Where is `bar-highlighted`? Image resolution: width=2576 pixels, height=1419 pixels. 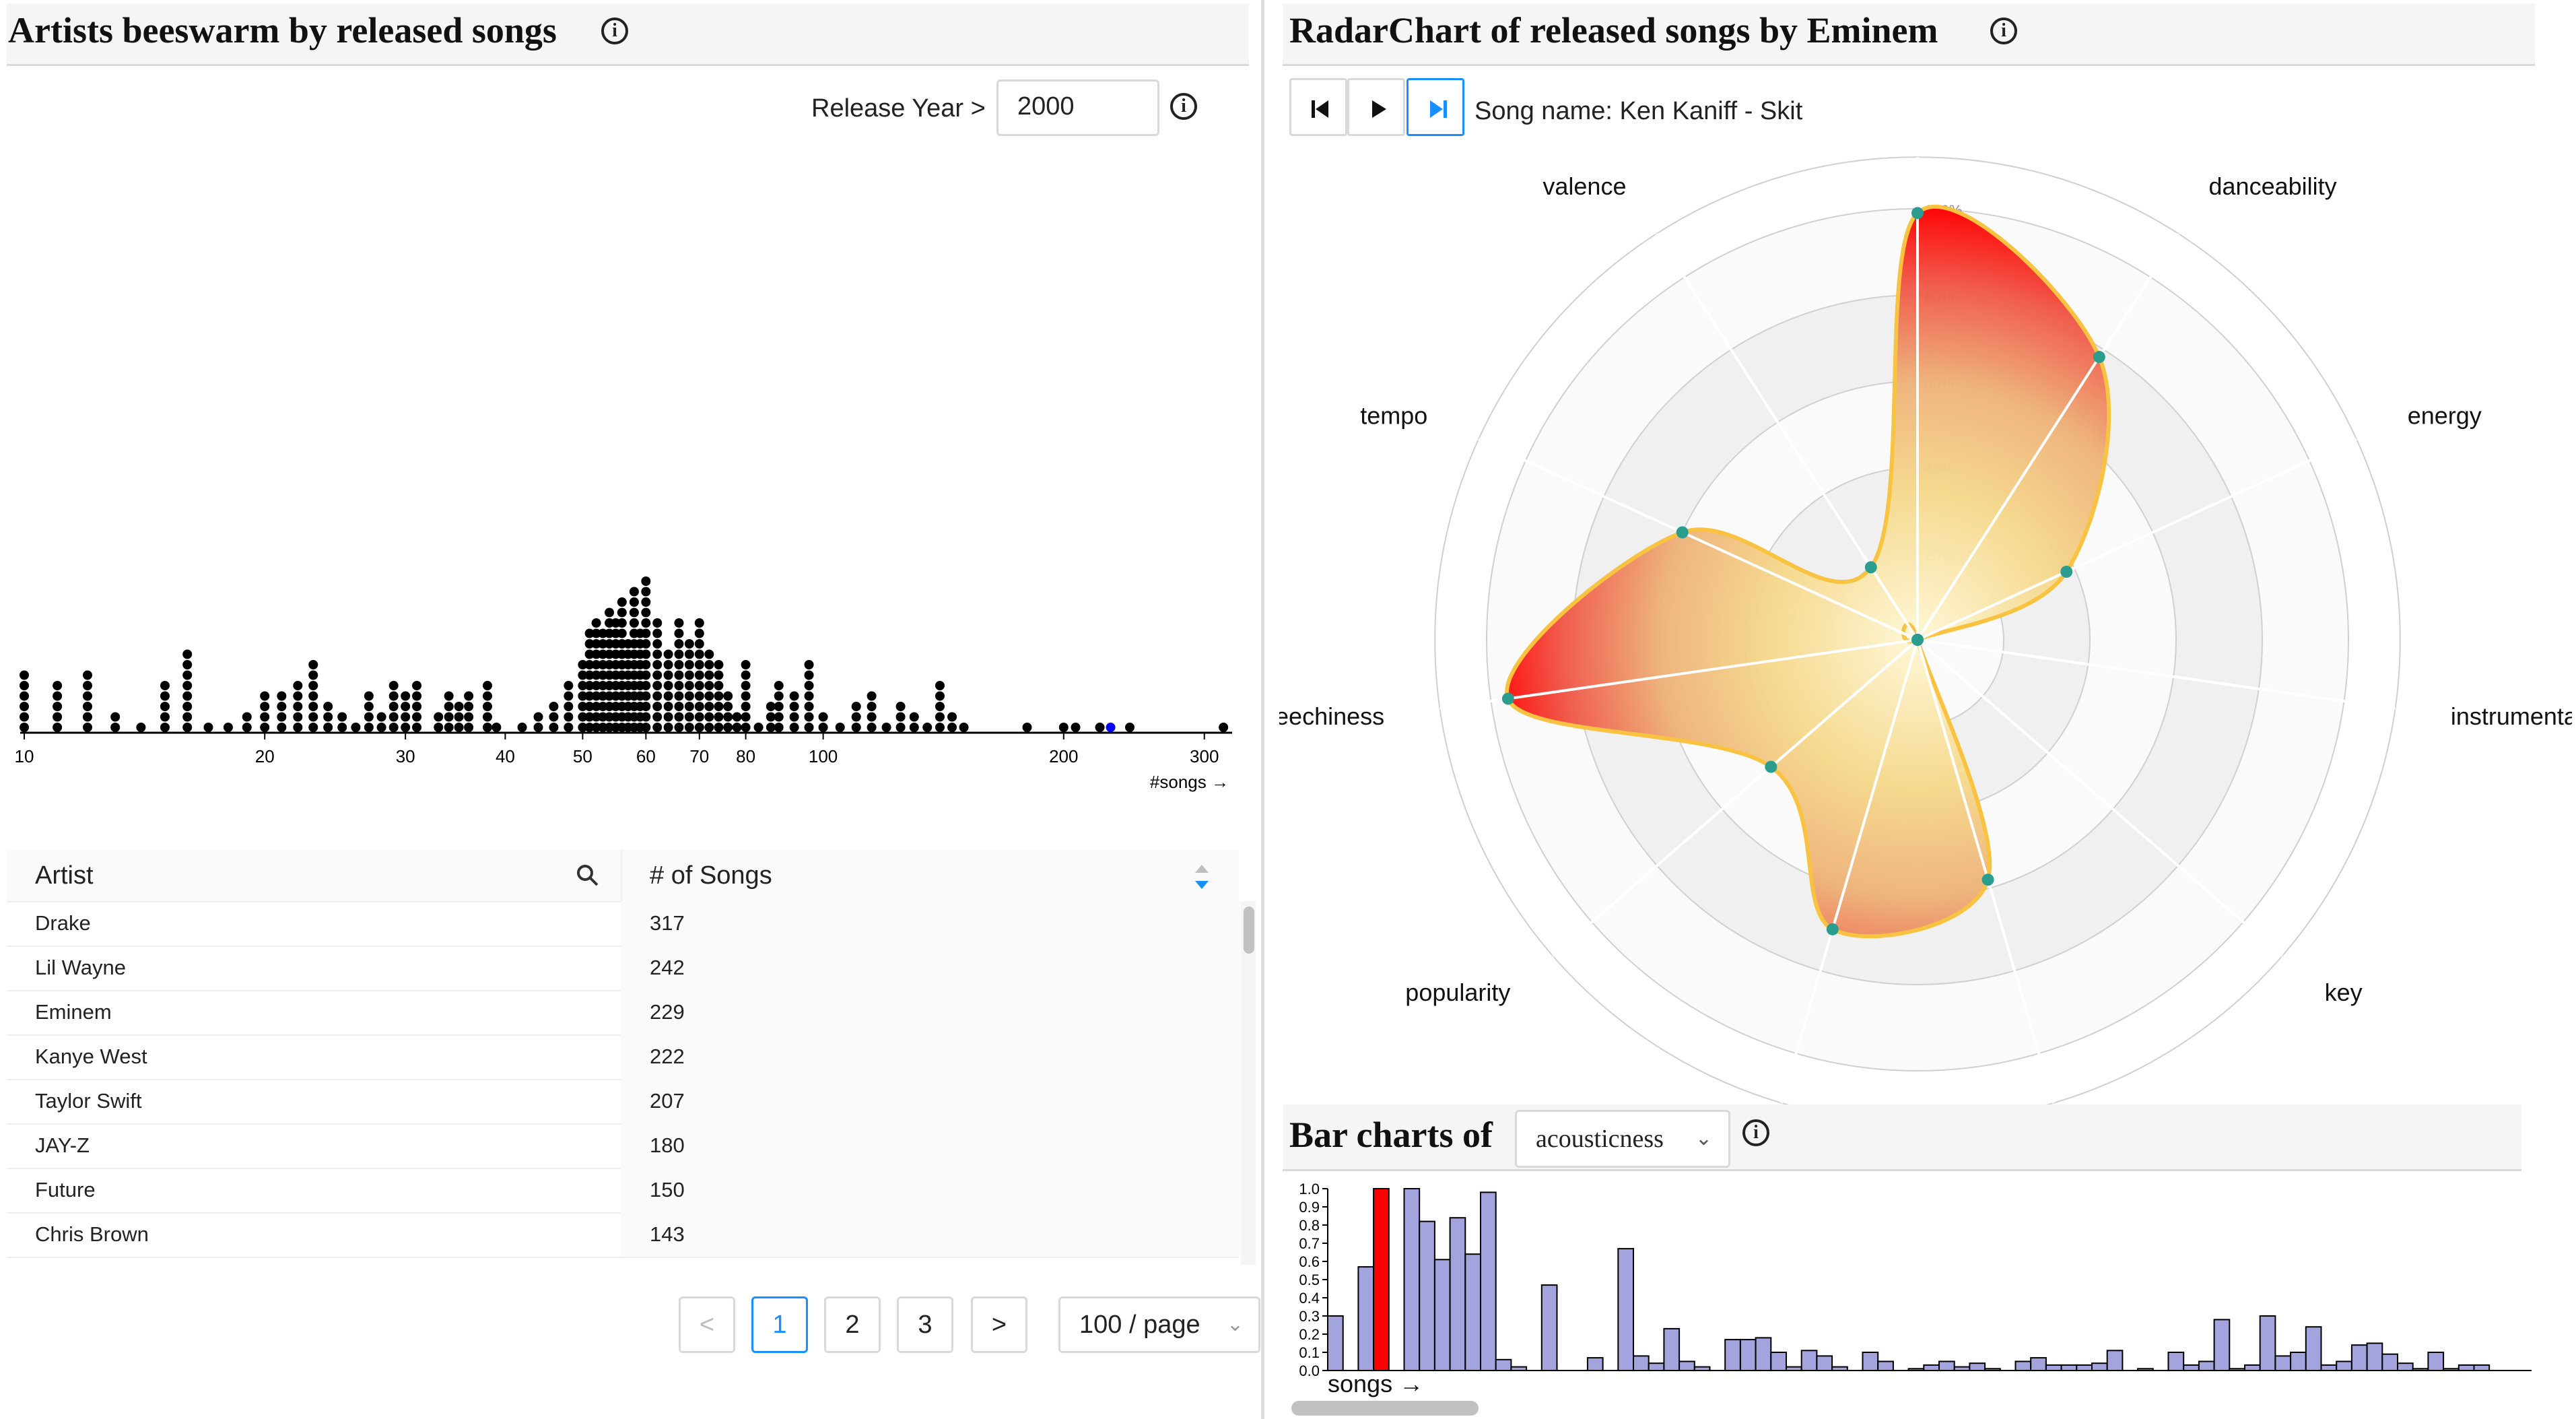
bar-highlighted is located at coordinates (1381, 1279).